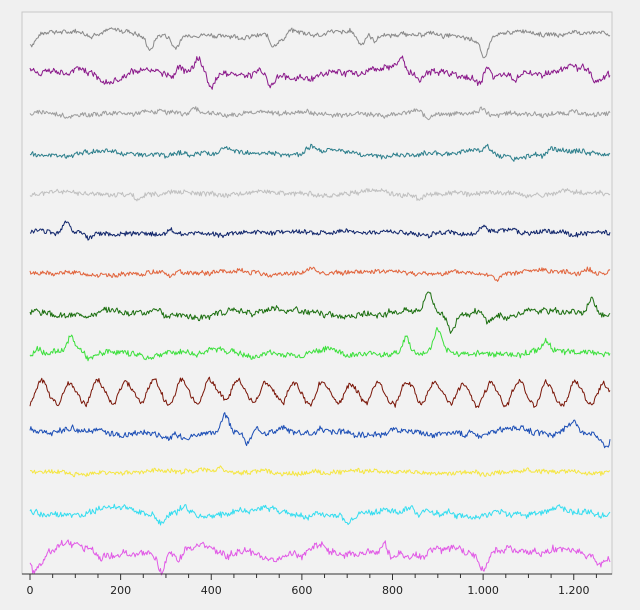 This screenshot has height=610, width=640. What do you see at coordinates (211, 590) in the screenshot?
I see `x-tick-label: 400` at bounding box center [211, 590].